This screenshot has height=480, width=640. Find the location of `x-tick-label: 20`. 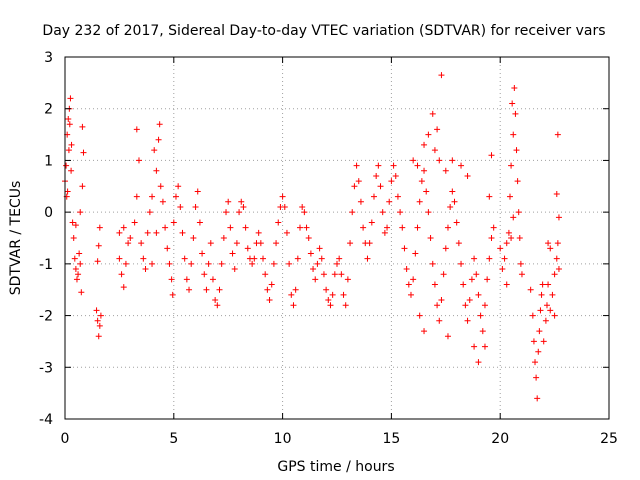

x-tick-label: 20 is located at coordinates (500, 439).